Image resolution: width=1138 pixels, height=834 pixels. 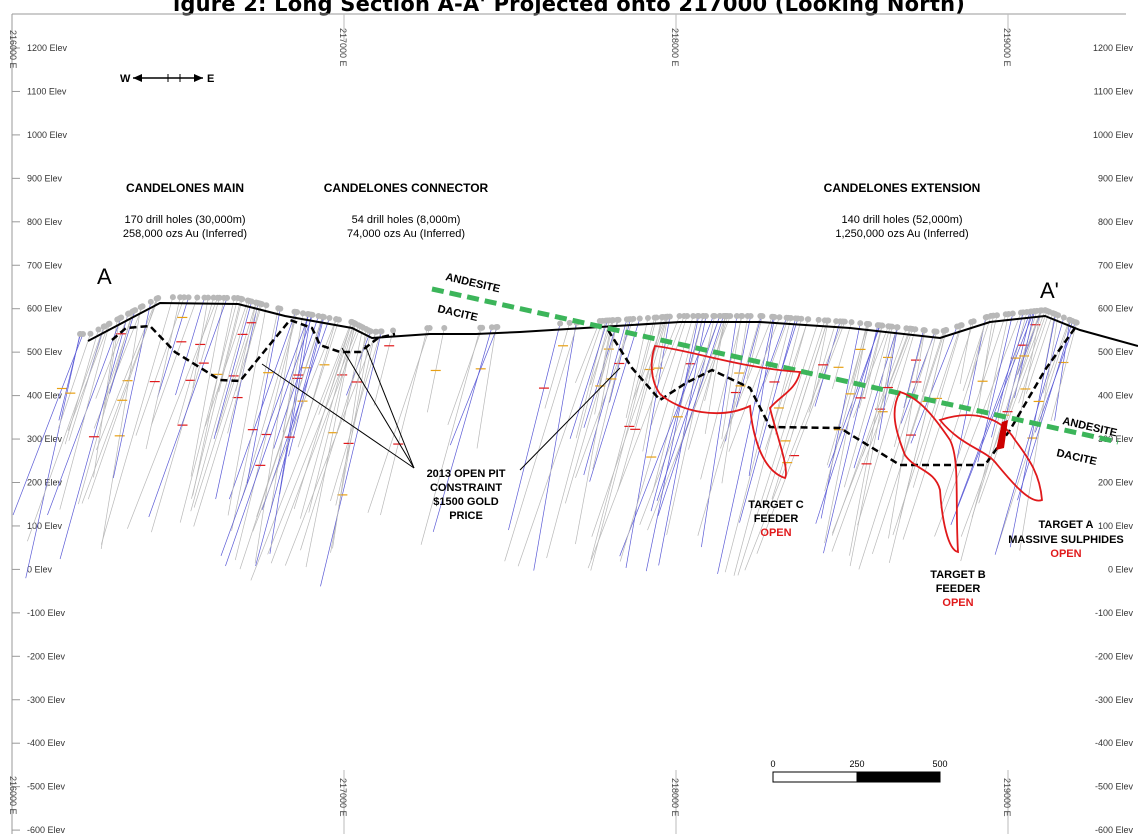 What do you see at coordinates (45, 396) in the screenshot?
I see `elevation-label: 400 Elev` at bounding box center [45, 396].